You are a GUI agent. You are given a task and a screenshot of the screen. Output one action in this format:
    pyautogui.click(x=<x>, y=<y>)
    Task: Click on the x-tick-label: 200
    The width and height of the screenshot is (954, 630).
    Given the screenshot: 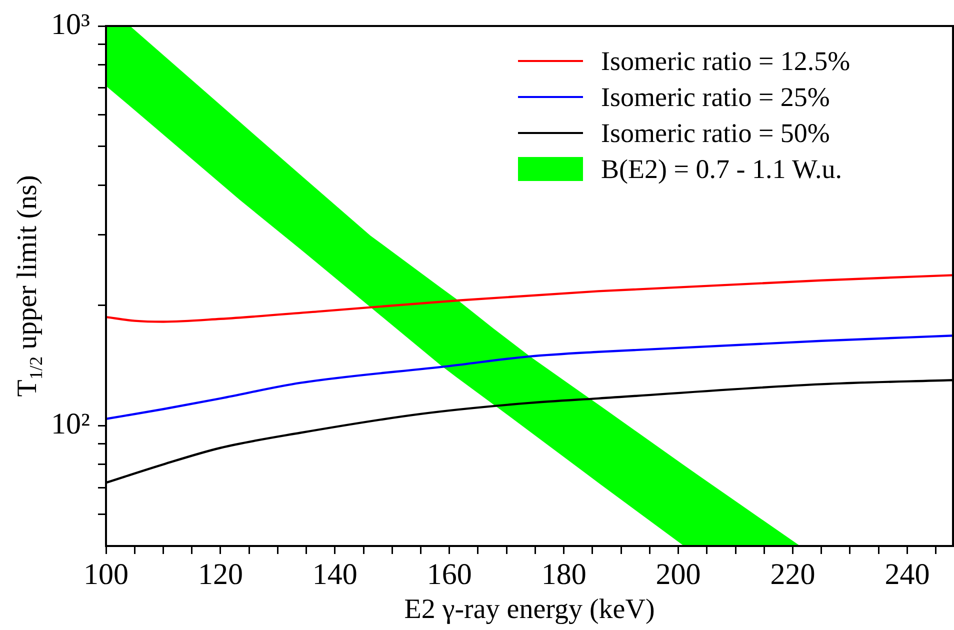 What is the action you would take?
    pyautogui.click(x=678, y=574)
    